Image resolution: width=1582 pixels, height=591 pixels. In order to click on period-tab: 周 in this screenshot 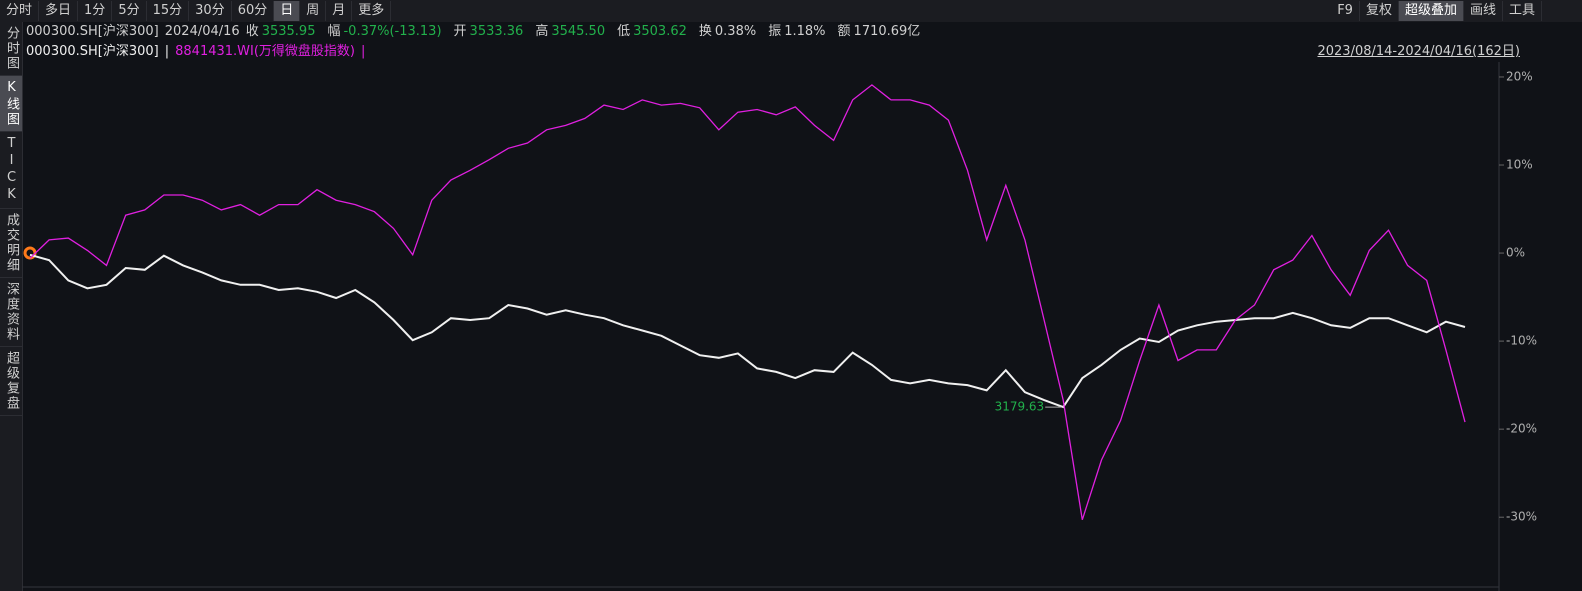, I will do `click(313, 11)`.